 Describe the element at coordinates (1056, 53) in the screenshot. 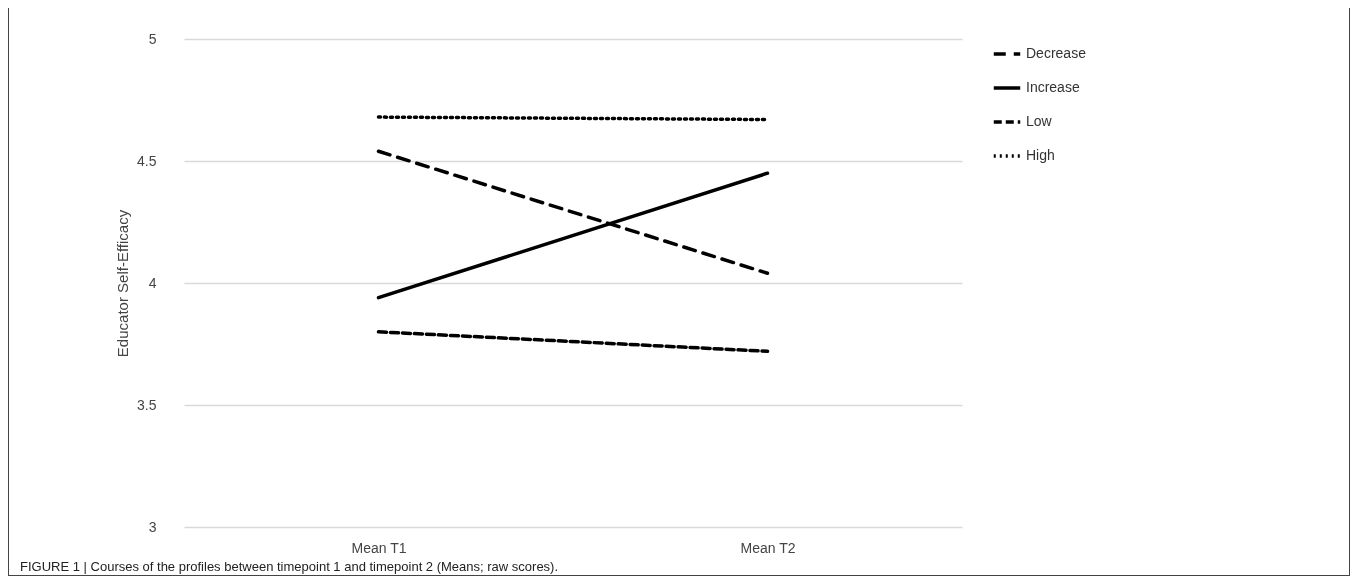

I see `legend-label: Decrease` at that location.